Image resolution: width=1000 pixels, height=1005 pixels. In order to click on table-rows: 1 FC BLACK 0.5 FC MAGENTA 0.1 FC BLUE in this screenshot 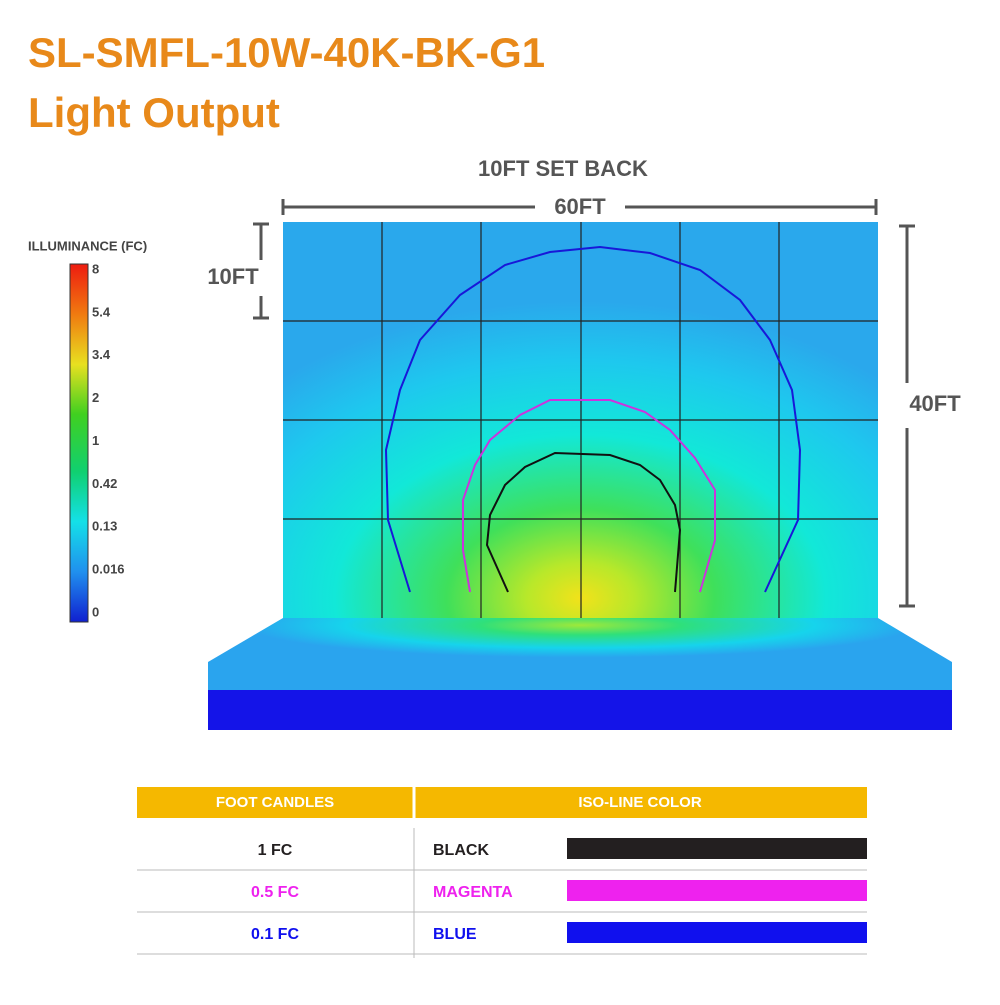, I will do `click(502, 896)`.